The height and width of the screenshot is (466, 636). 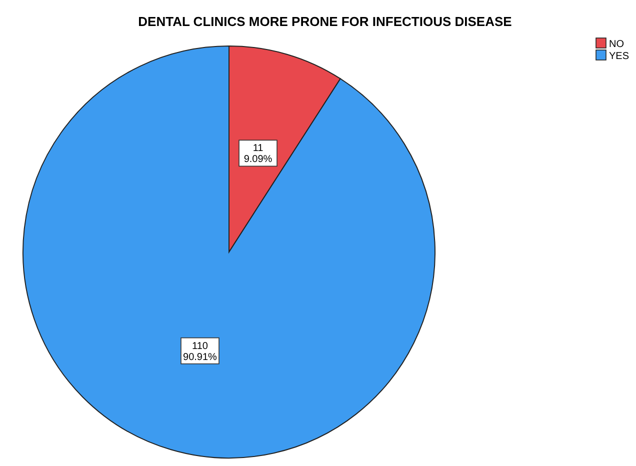 I want to click on data-label: 110 90.91%, so click(x=200, y=351).